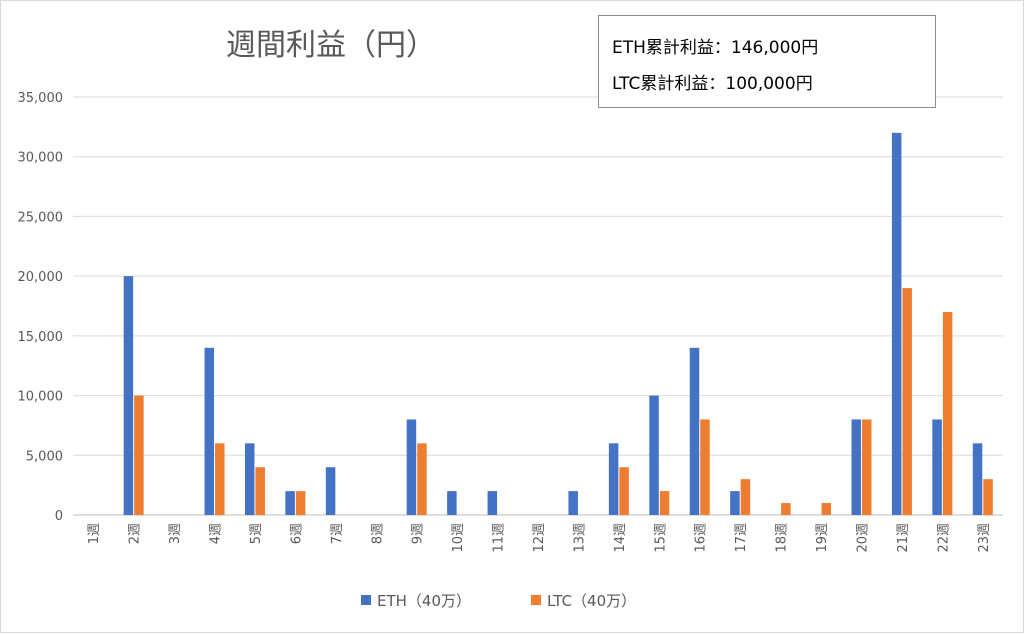  What do you see at coordinates (418, 533) in the screenshot?
I see `x-tick-label: 9週` at bounding box center [418, 533].